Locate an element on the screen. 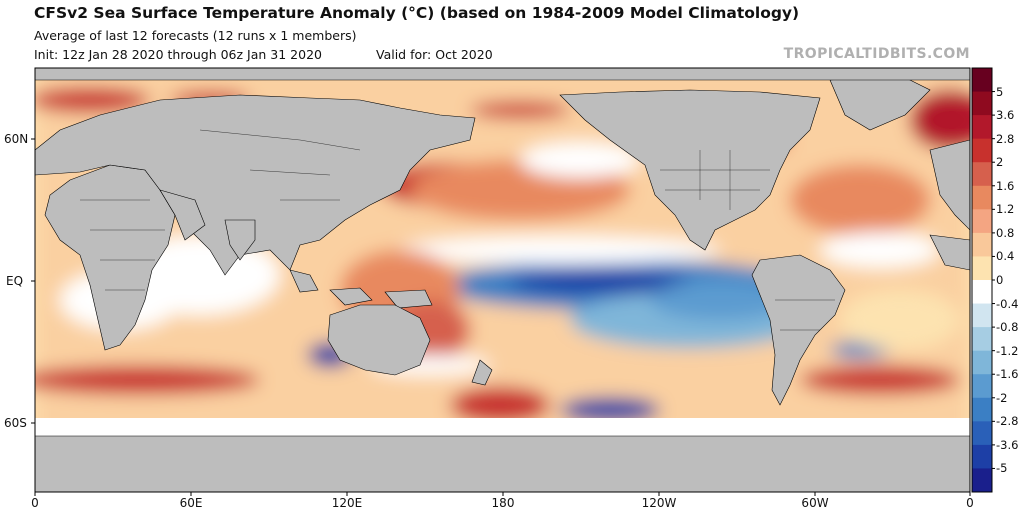 This screenshot has height=513, width=1024. colorbar-frame is located at coordinates (982, 280).